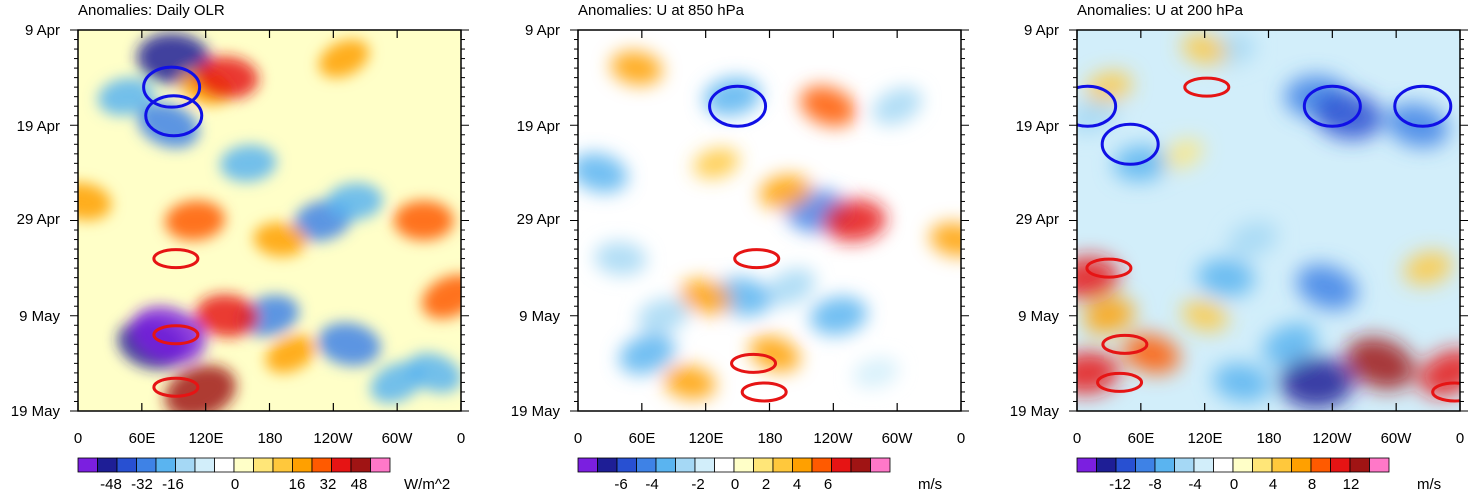  Describe the element at coordinates (748, 243) in the screenshot. I see `contour-layer` at that location.